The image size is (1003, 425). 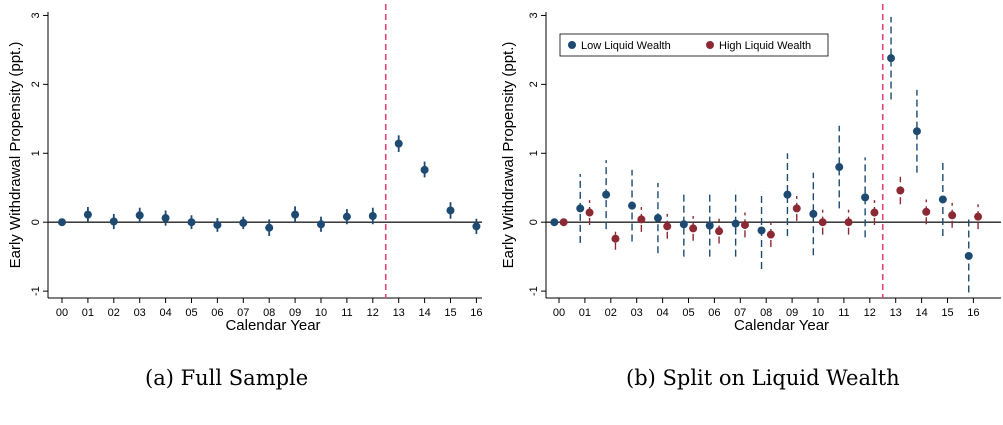 I want to click on chart-b-y-tick-label: 2, so click(x=534, y=84).